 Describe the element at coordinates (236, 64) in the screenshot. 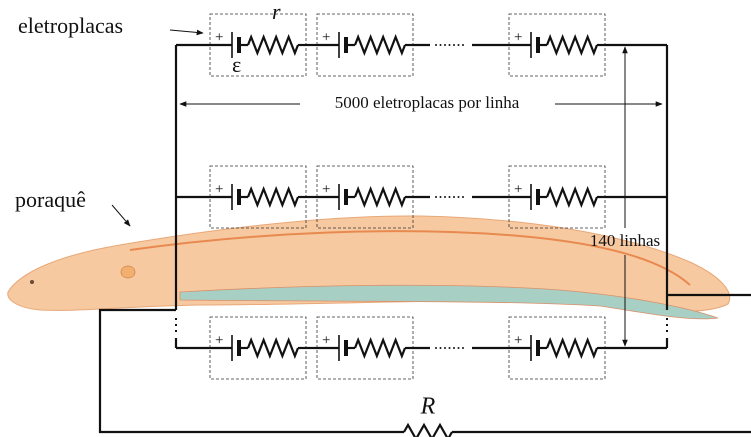

I see `emf-label: ε` at that location.